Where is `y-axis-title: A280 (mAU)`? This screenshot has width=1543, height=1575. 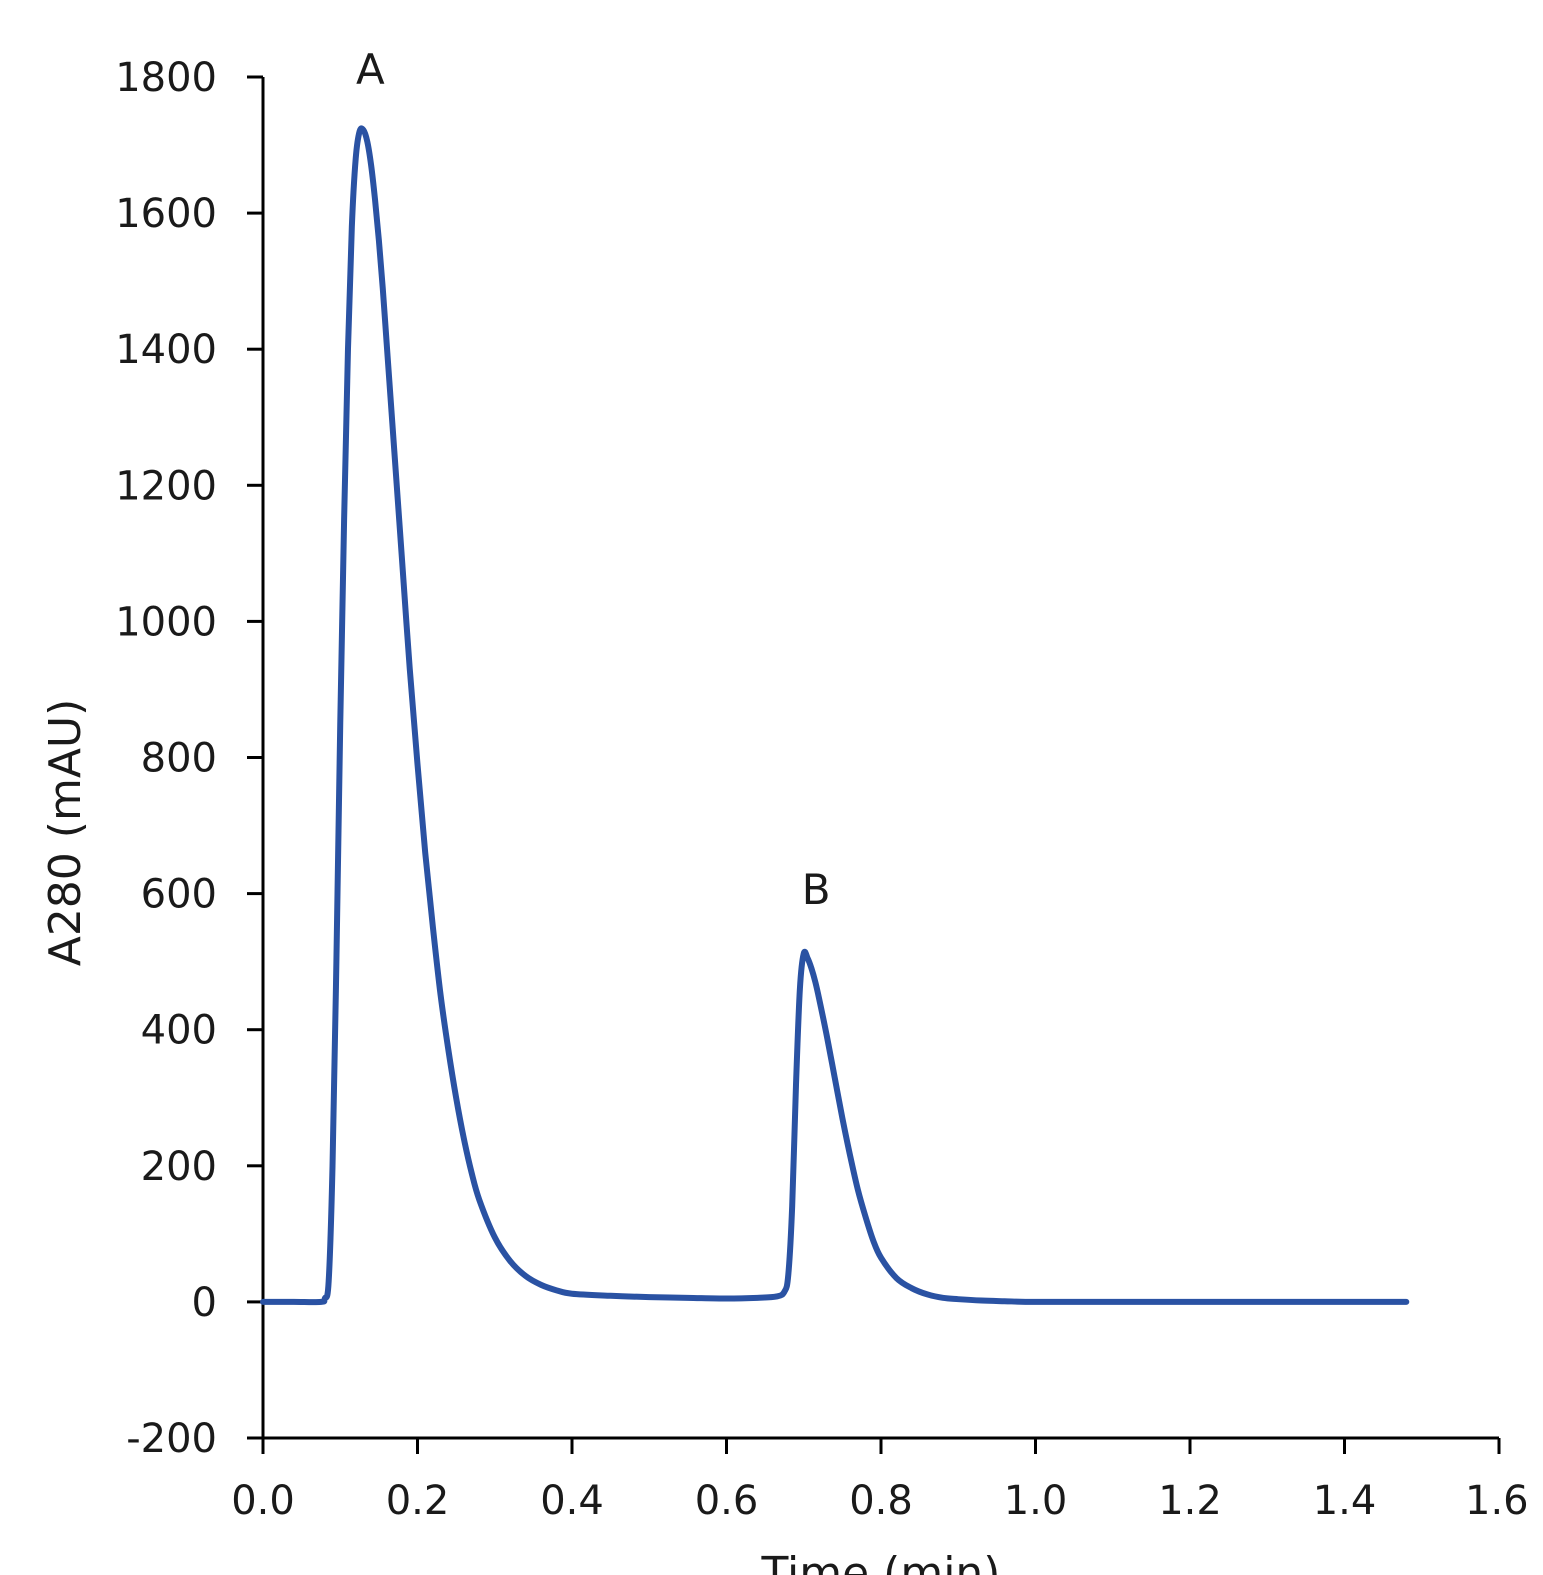 y-axis-title: A280 (mAU) is located at coordinates (65, 833).